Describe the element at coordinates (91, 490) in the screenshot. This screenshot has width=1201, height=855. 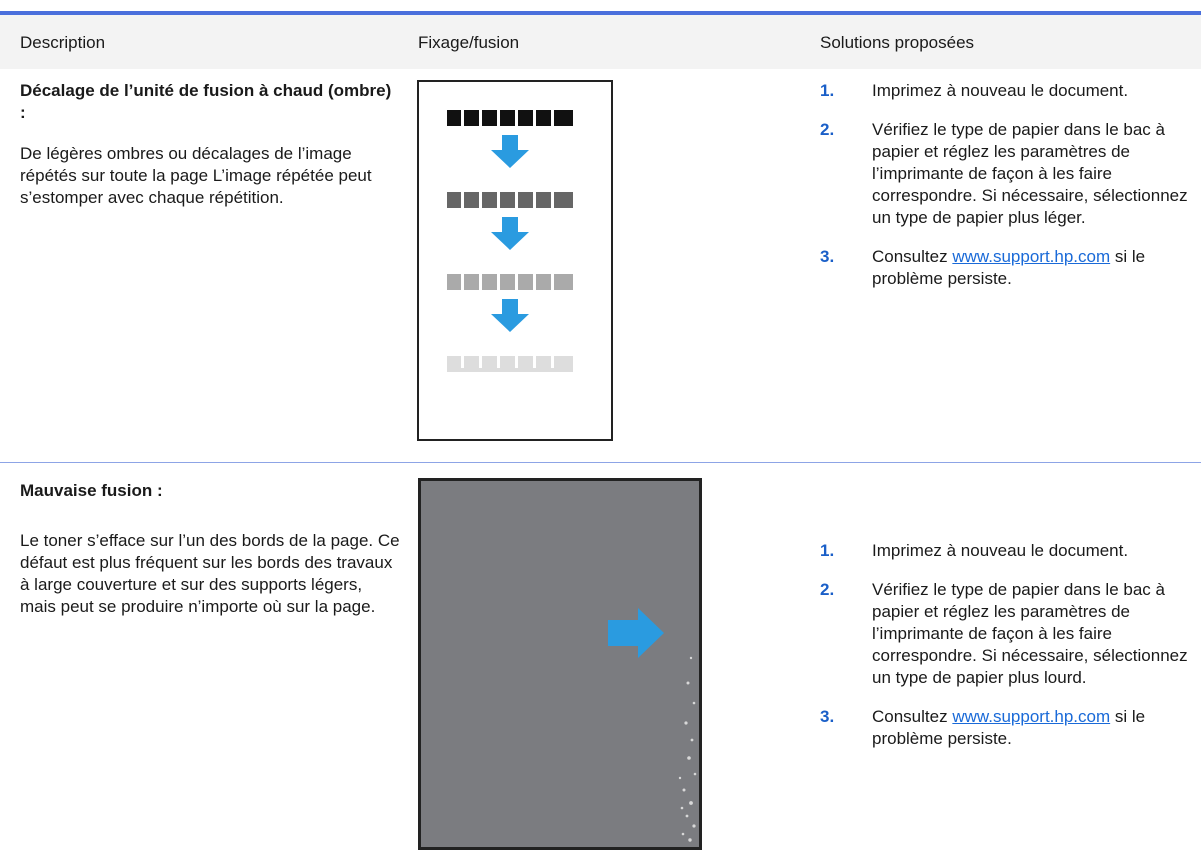
I see `row-title: Mauvaise fusion :` at that location.